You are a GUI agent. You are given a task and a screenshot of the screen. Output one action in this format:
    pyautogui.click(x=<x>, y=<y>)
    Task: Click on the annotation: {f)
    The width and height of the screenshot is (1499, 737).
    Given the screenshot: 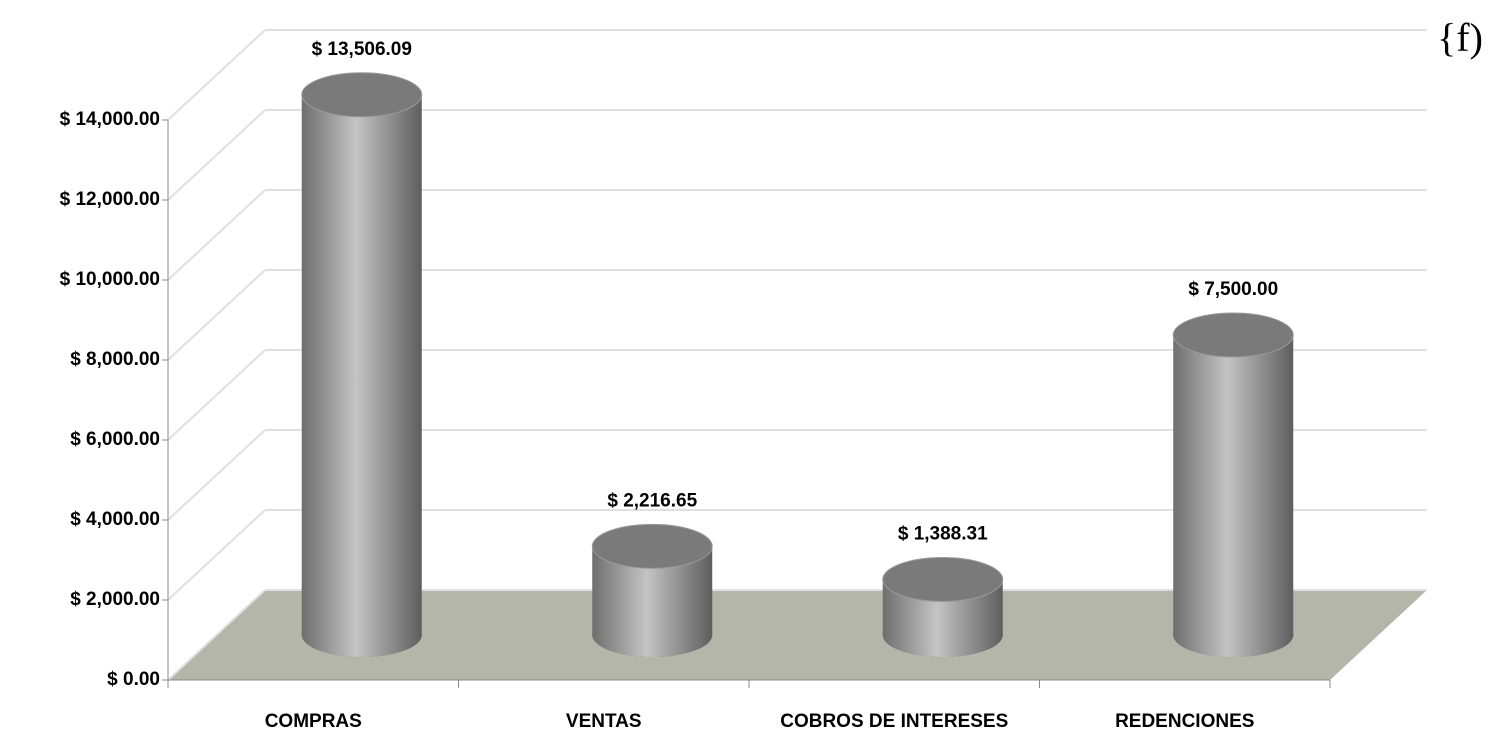 What is the action you would take?
    pyautogui.click(x=1460, y=37)
    